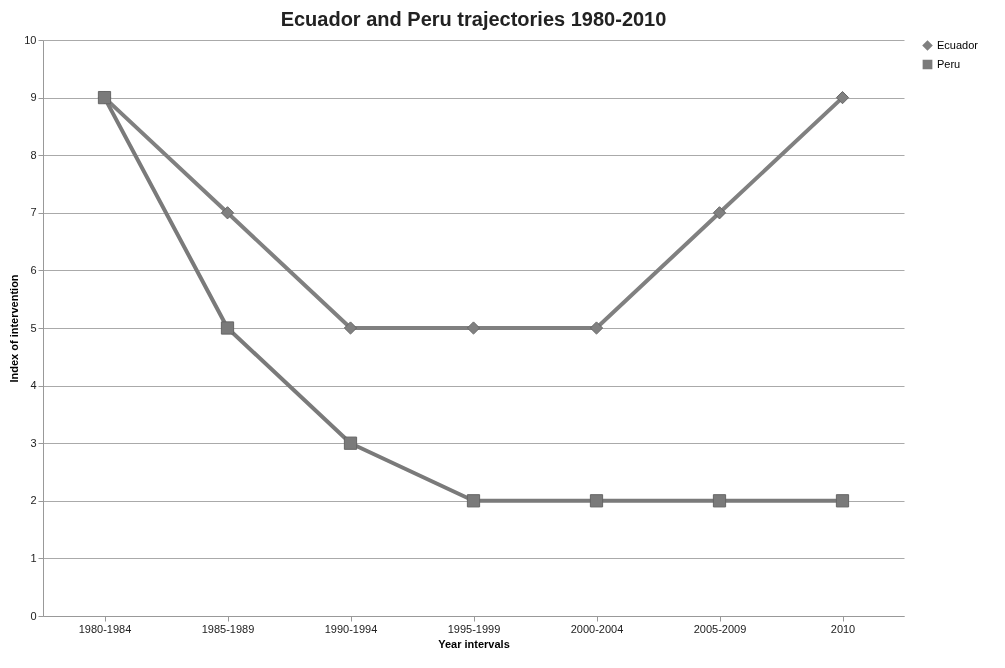  I want to click on x-tick-label: 1980-1984, so click(105, 628).